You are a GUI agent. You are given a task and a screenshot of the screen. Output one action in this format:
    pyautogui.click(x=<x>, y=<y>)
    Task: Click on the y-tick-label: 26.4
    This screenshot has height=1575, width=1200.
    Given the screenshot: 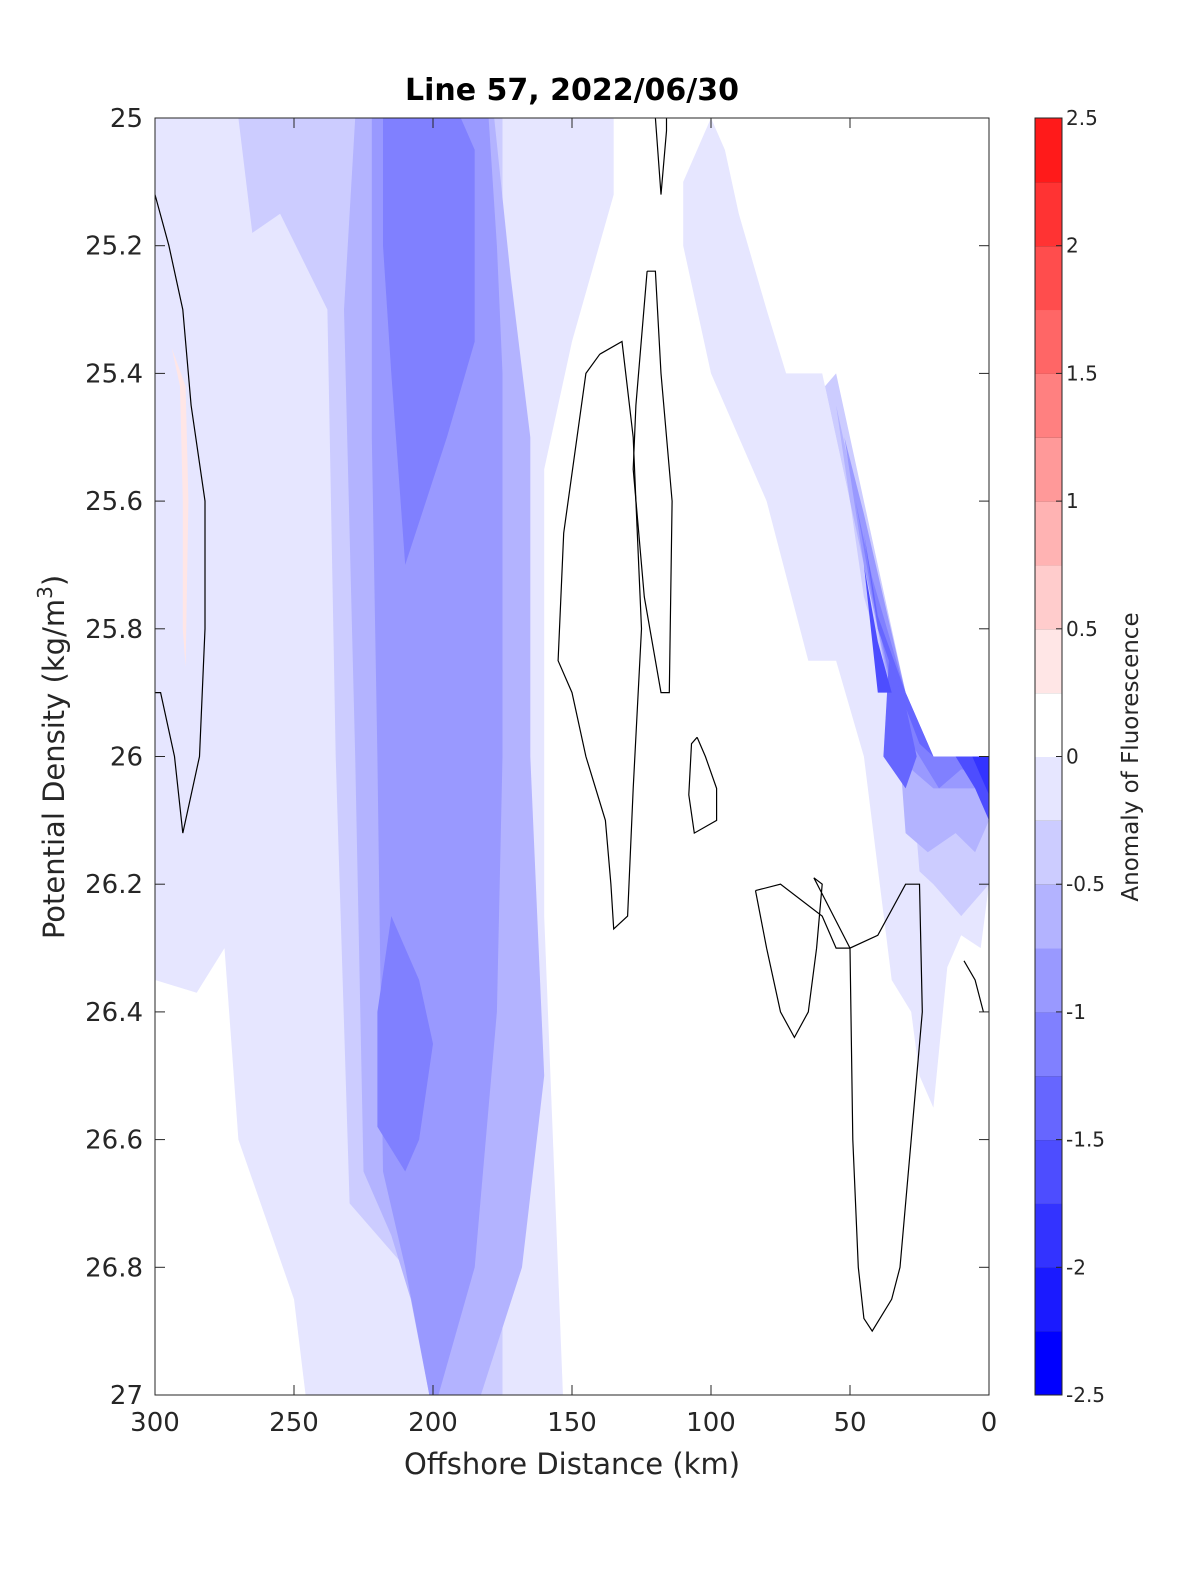 What is the action you would take?
    pyautogui.click(x=114, y=1013)
    